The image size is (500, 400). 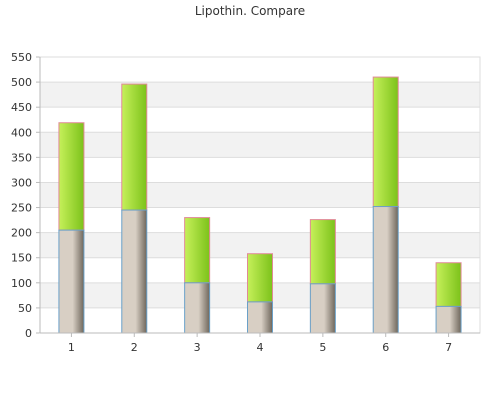 What do you see at coordinates (21, 182) in the screenshot?
I see `y-tick-label: 300` at bounding box center [21, 182].